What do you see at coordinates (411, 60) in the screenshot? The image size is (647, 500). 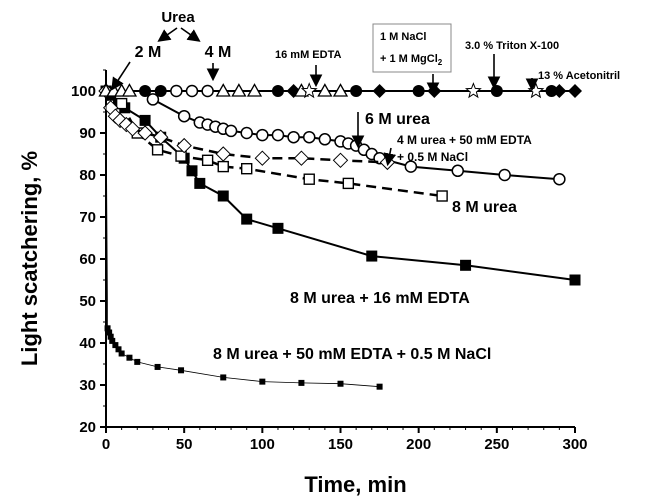 I see `annot-nacl-line2: + 1 M MgCl2` at bounding box center [411, 60].